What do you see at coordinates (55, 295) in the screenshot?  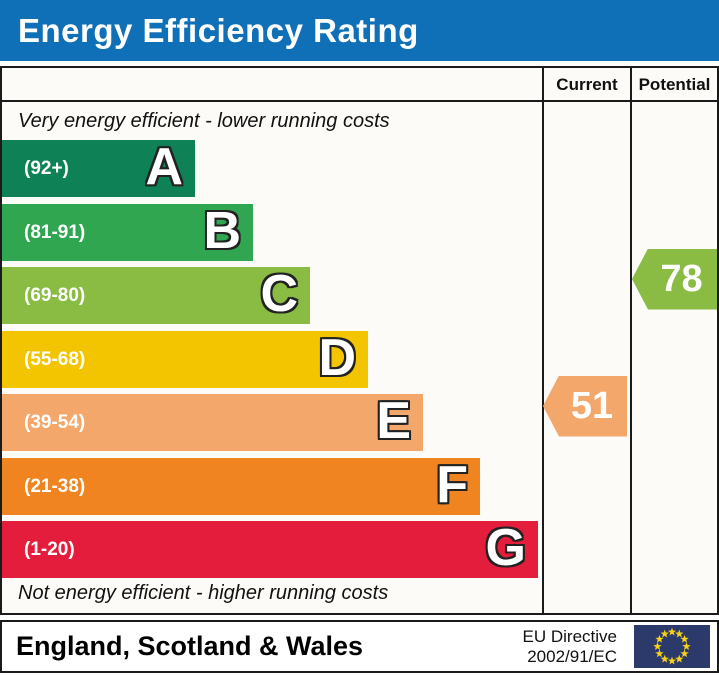 I see `band-range-label: (69-80)` at bounding box center [55, 295].